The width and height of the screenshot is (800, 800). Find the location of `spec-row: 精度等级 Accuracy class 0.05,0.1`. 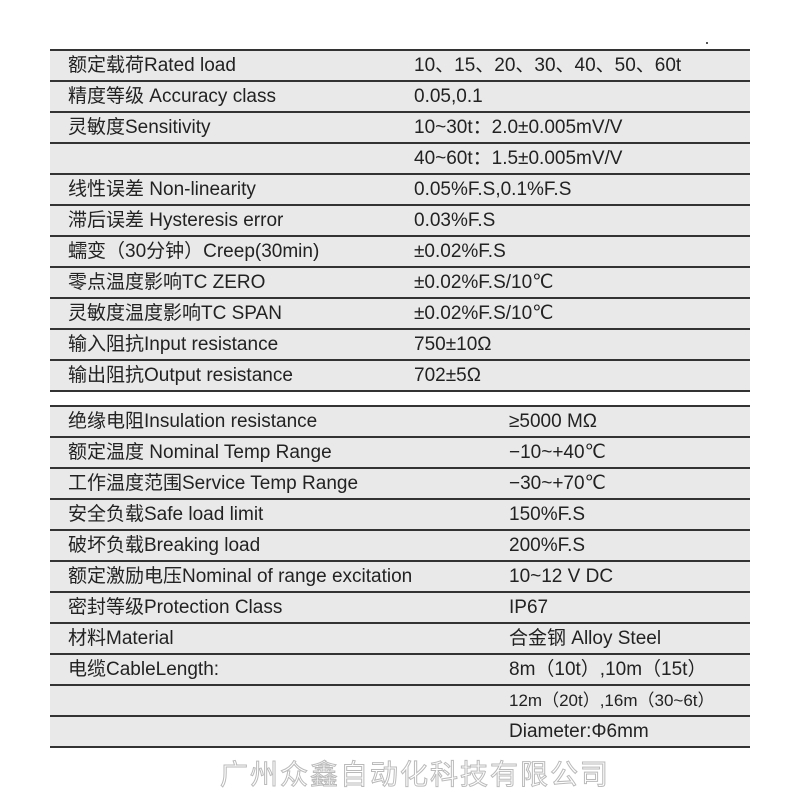

spec-row: 精度等级 Accuracy class 0.05,0.1 is located at coordinates (400, 97).